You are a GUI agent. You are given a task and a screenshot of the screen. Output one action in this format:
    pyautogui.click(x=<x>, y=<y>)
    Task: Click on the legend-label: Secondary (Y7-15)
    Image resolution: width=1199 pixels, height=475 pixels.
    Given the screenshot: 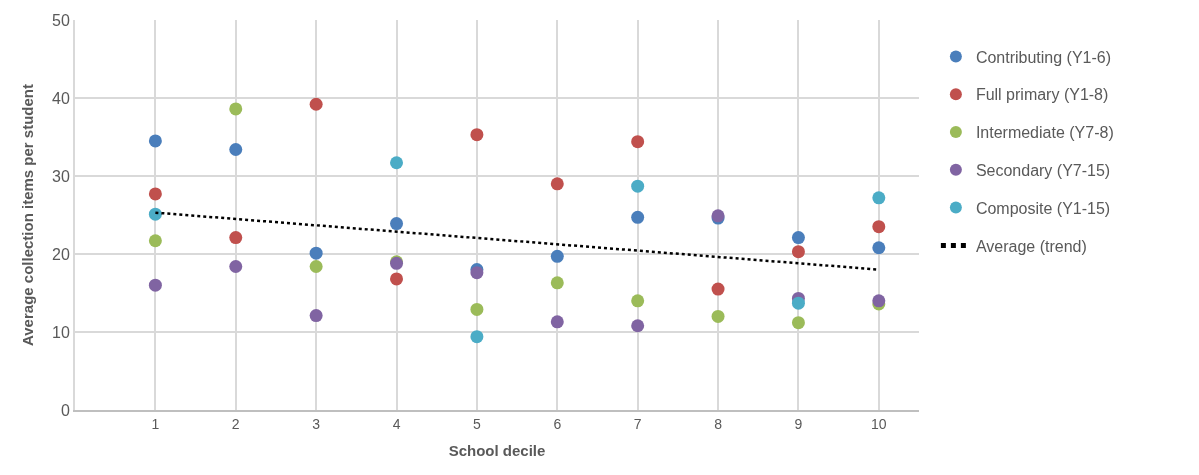 What is the action you would take?
    pyautogui.click(x=1043, y=171)
    